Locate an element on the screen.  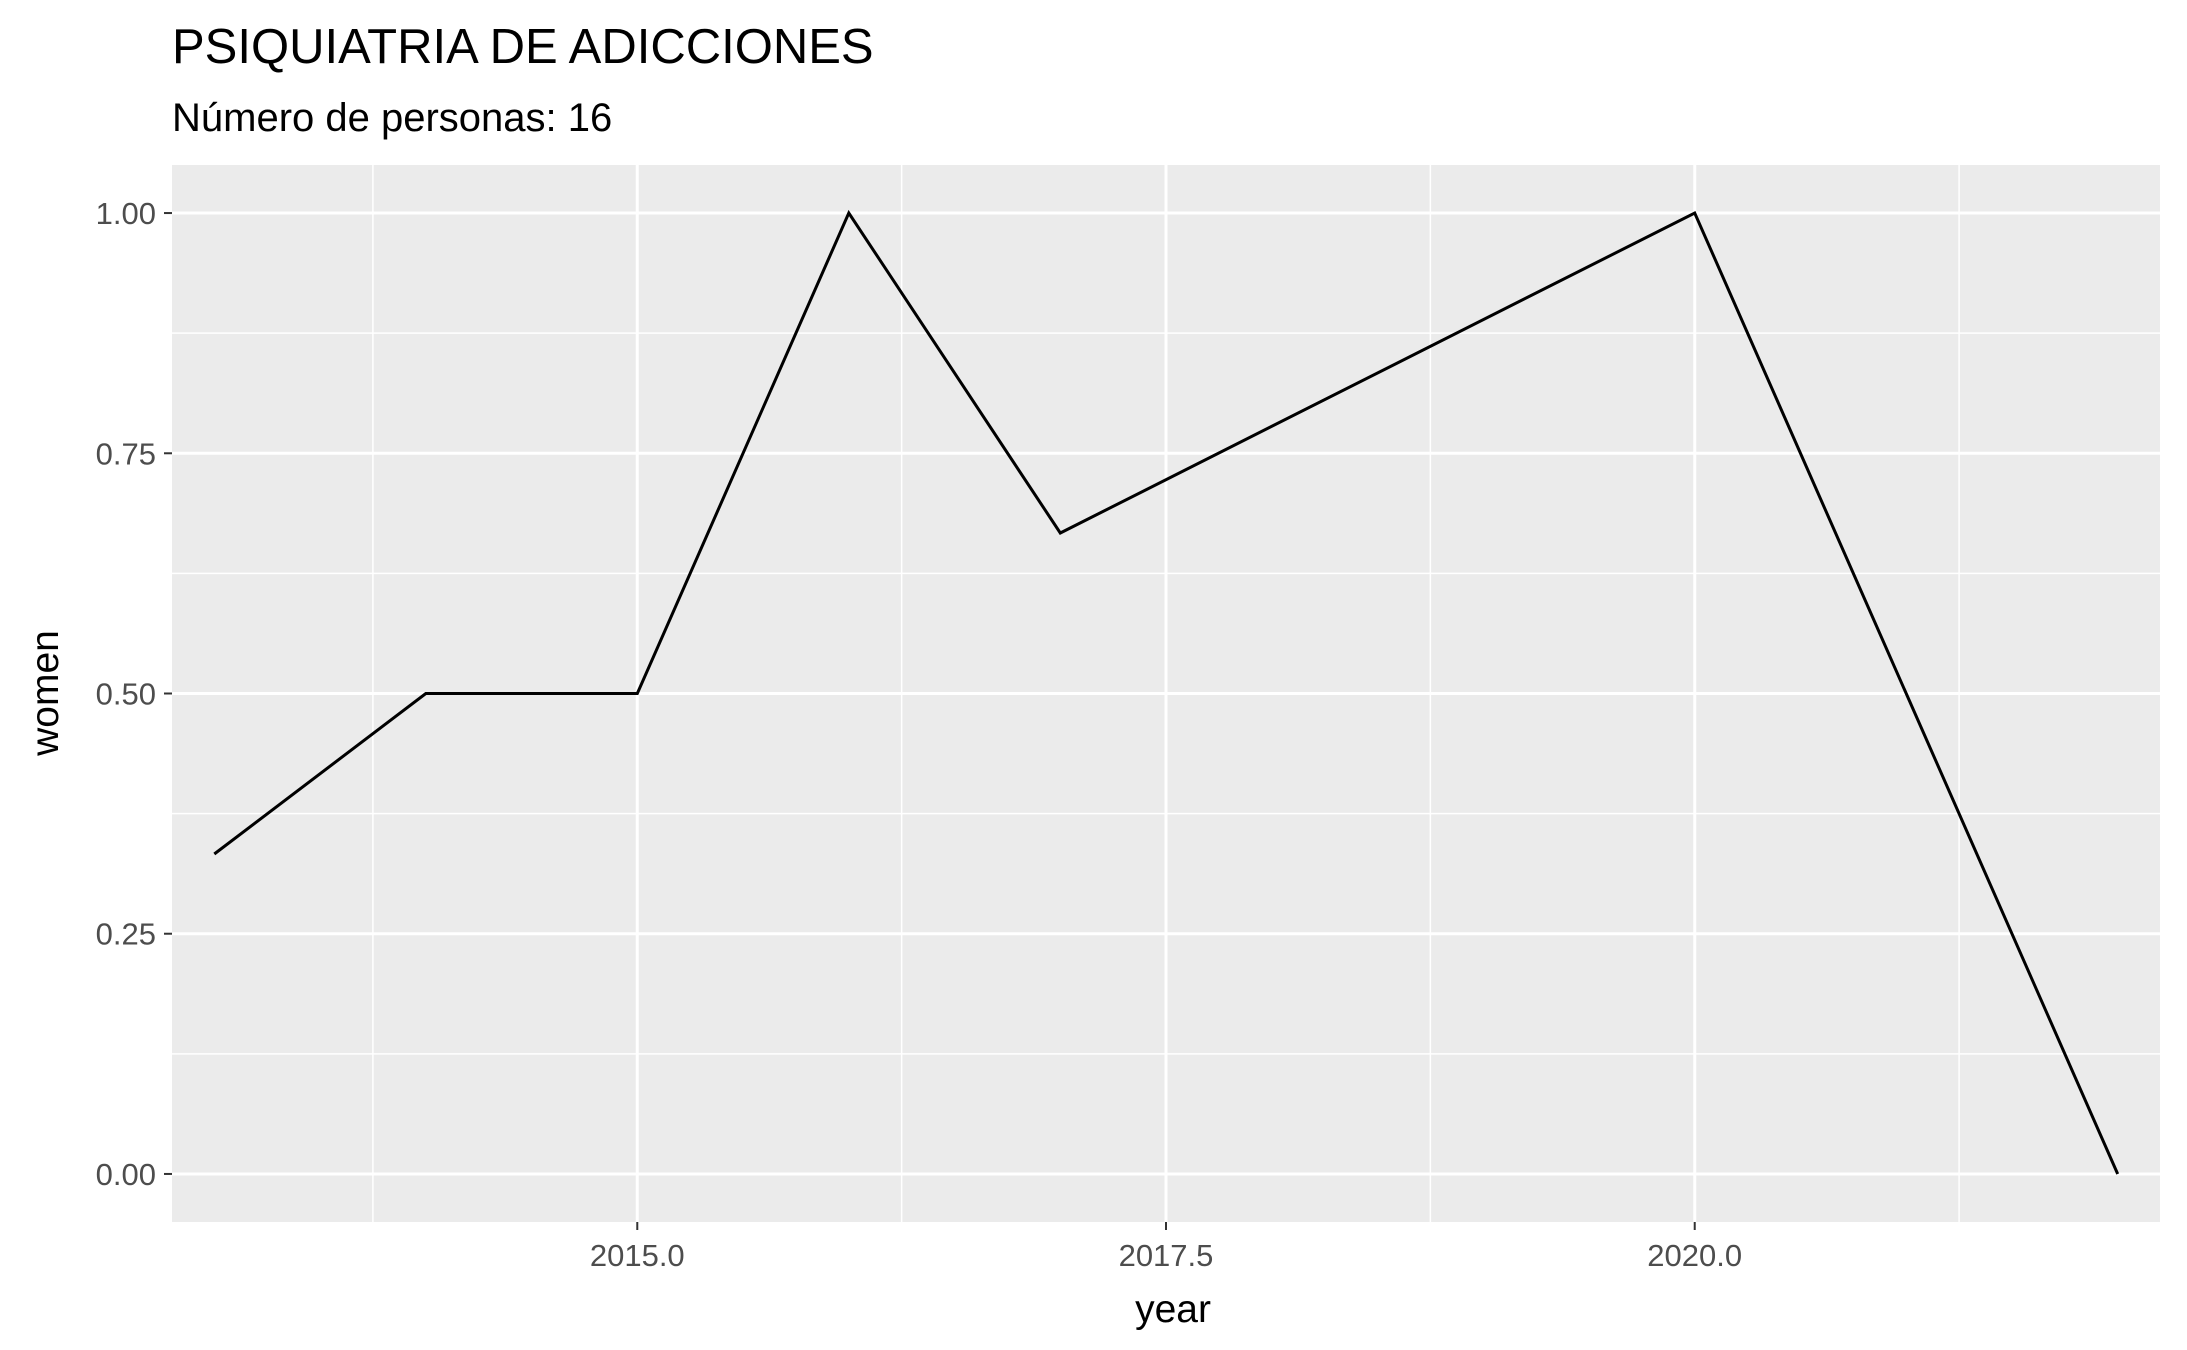
y-tick-label: 0.25 is located at coordinates (126, 934).